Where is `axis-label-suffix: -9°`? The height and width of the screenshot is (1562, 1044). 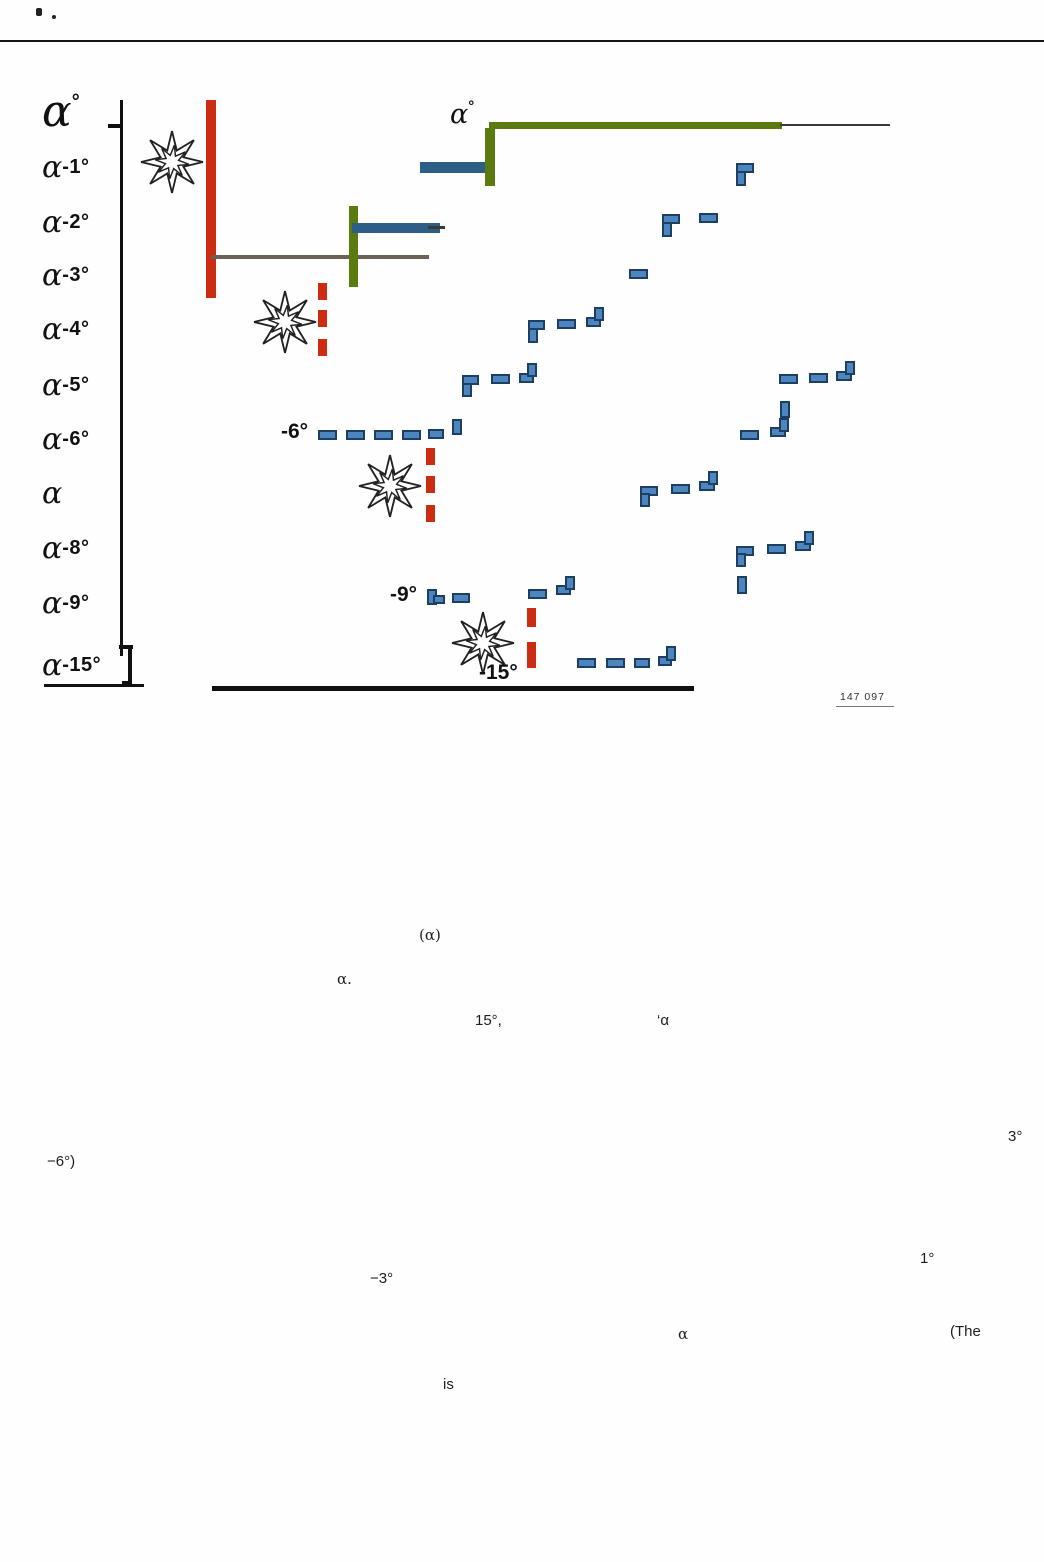 axis-label-suffix: -9° is located at coordinates (76, 603).